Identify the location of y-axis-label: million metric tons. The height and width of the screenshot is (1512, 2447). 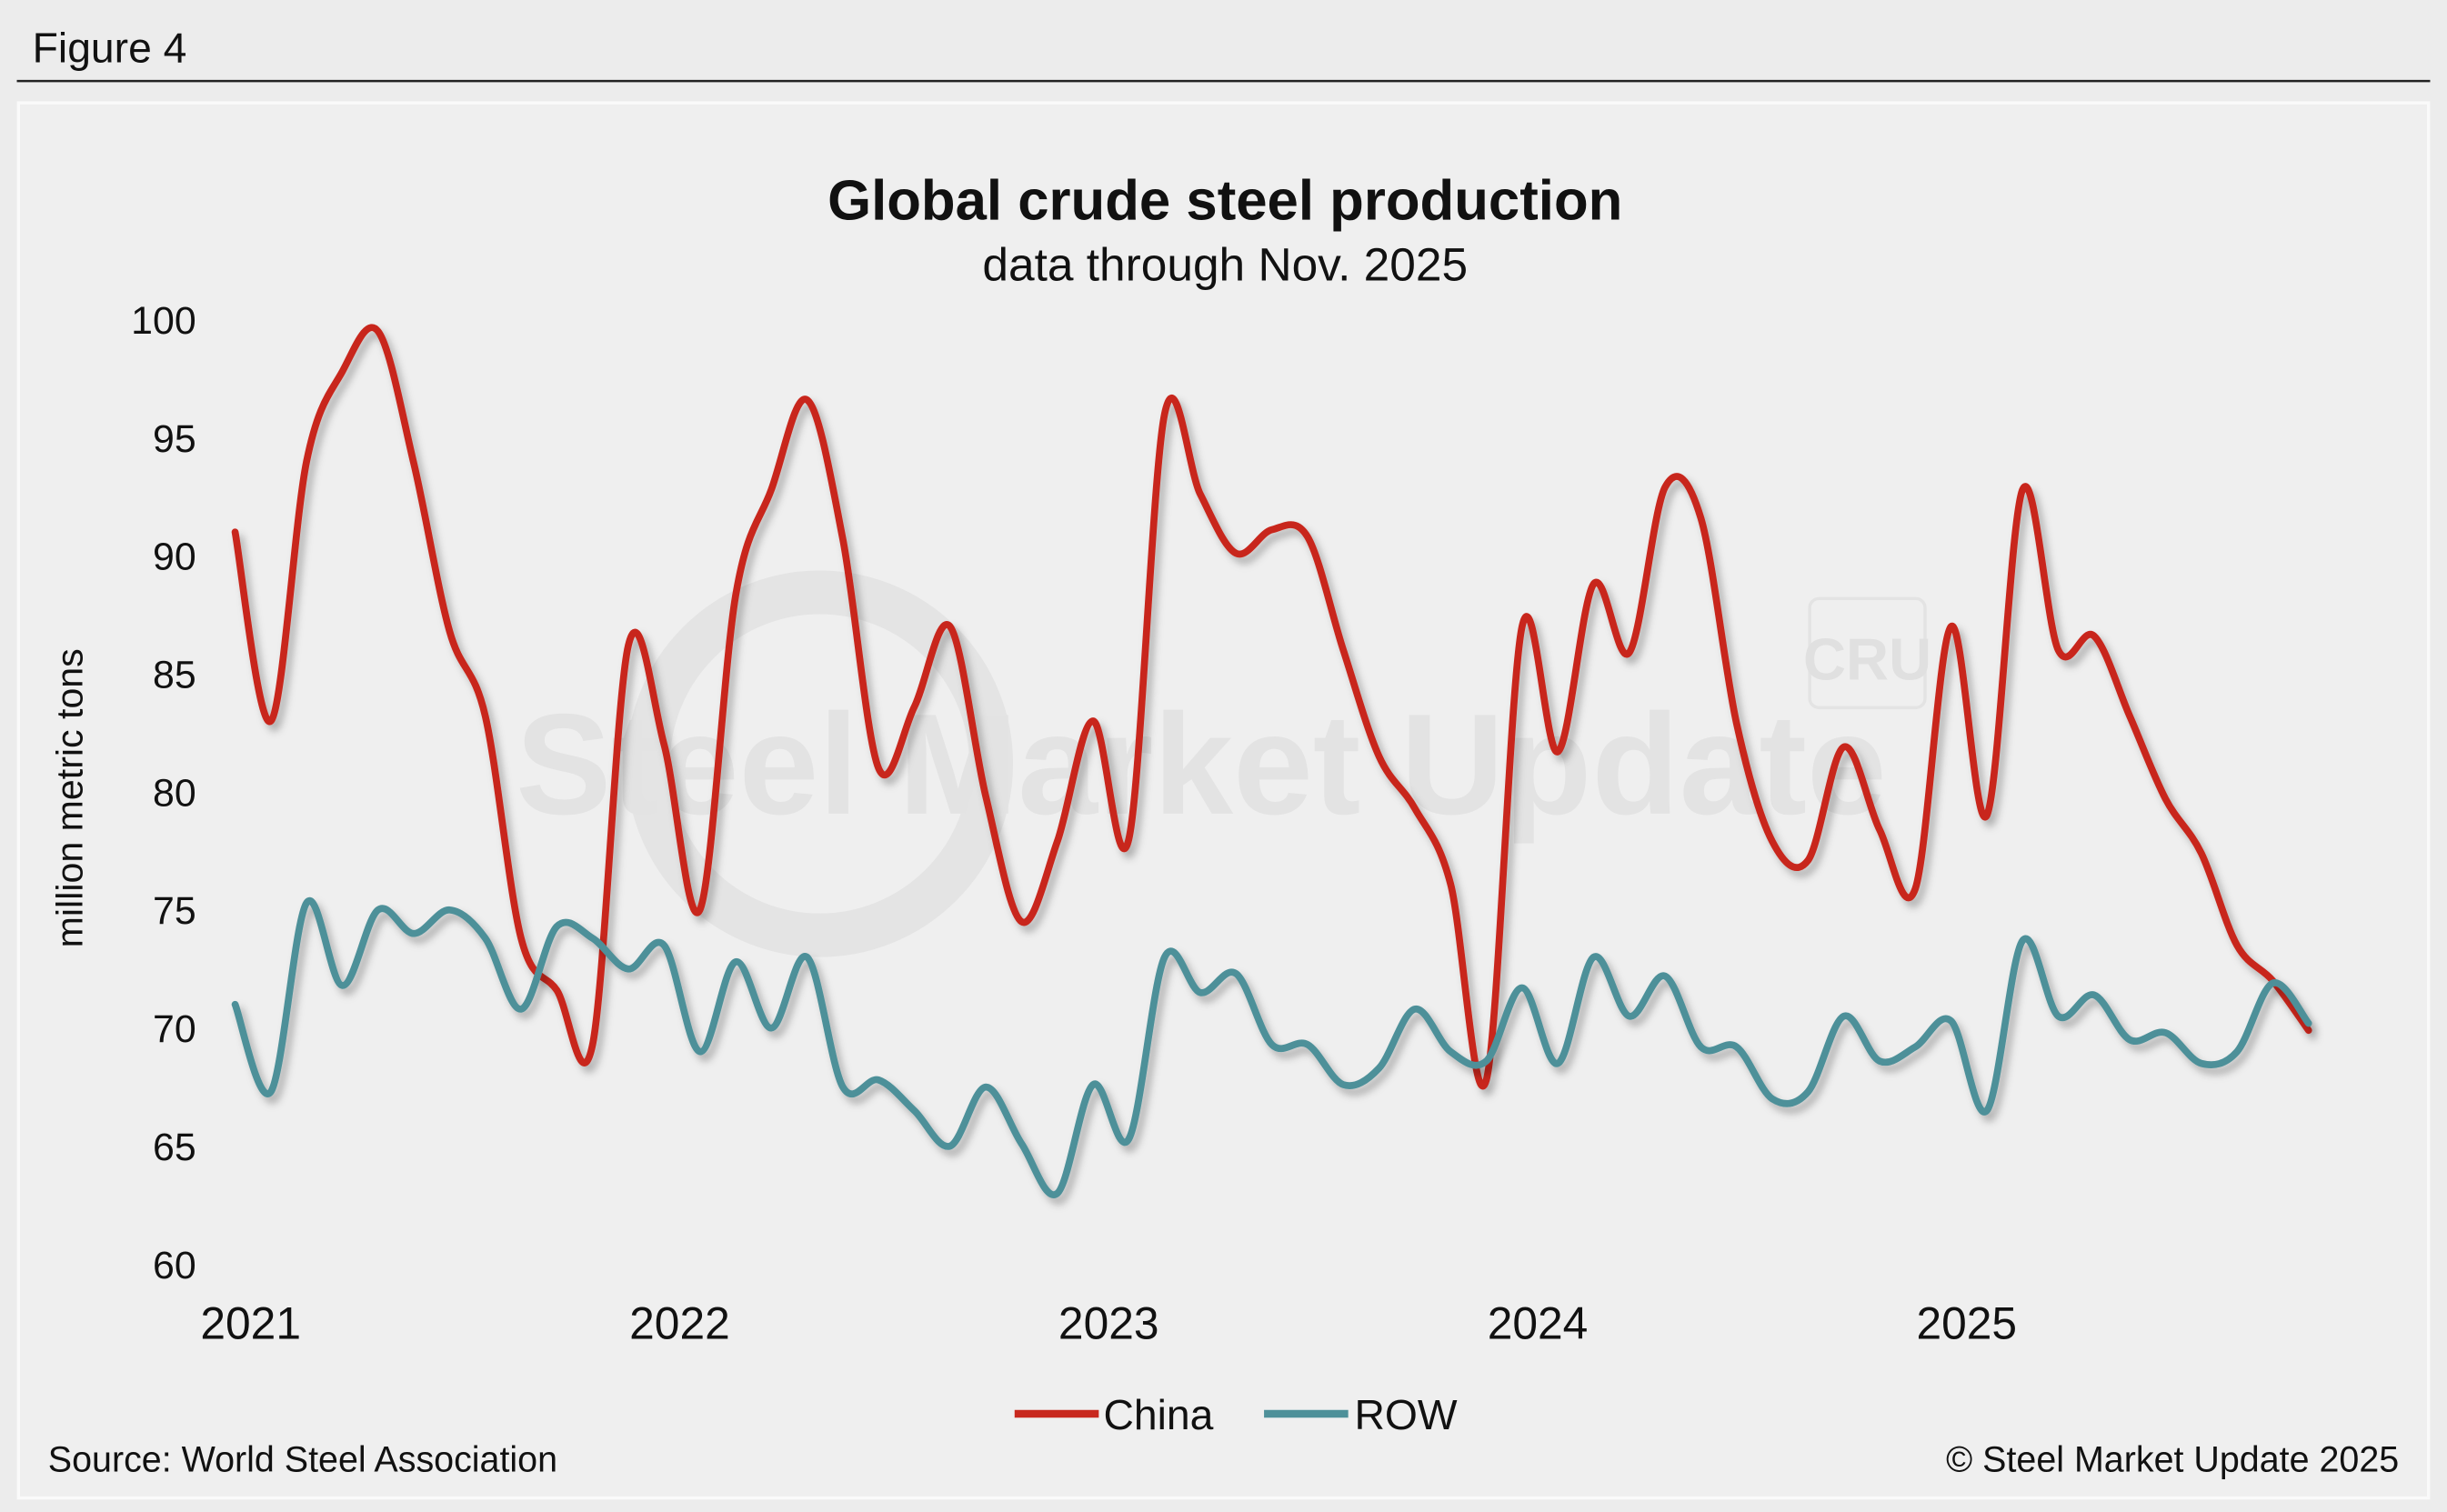
(70, 797).